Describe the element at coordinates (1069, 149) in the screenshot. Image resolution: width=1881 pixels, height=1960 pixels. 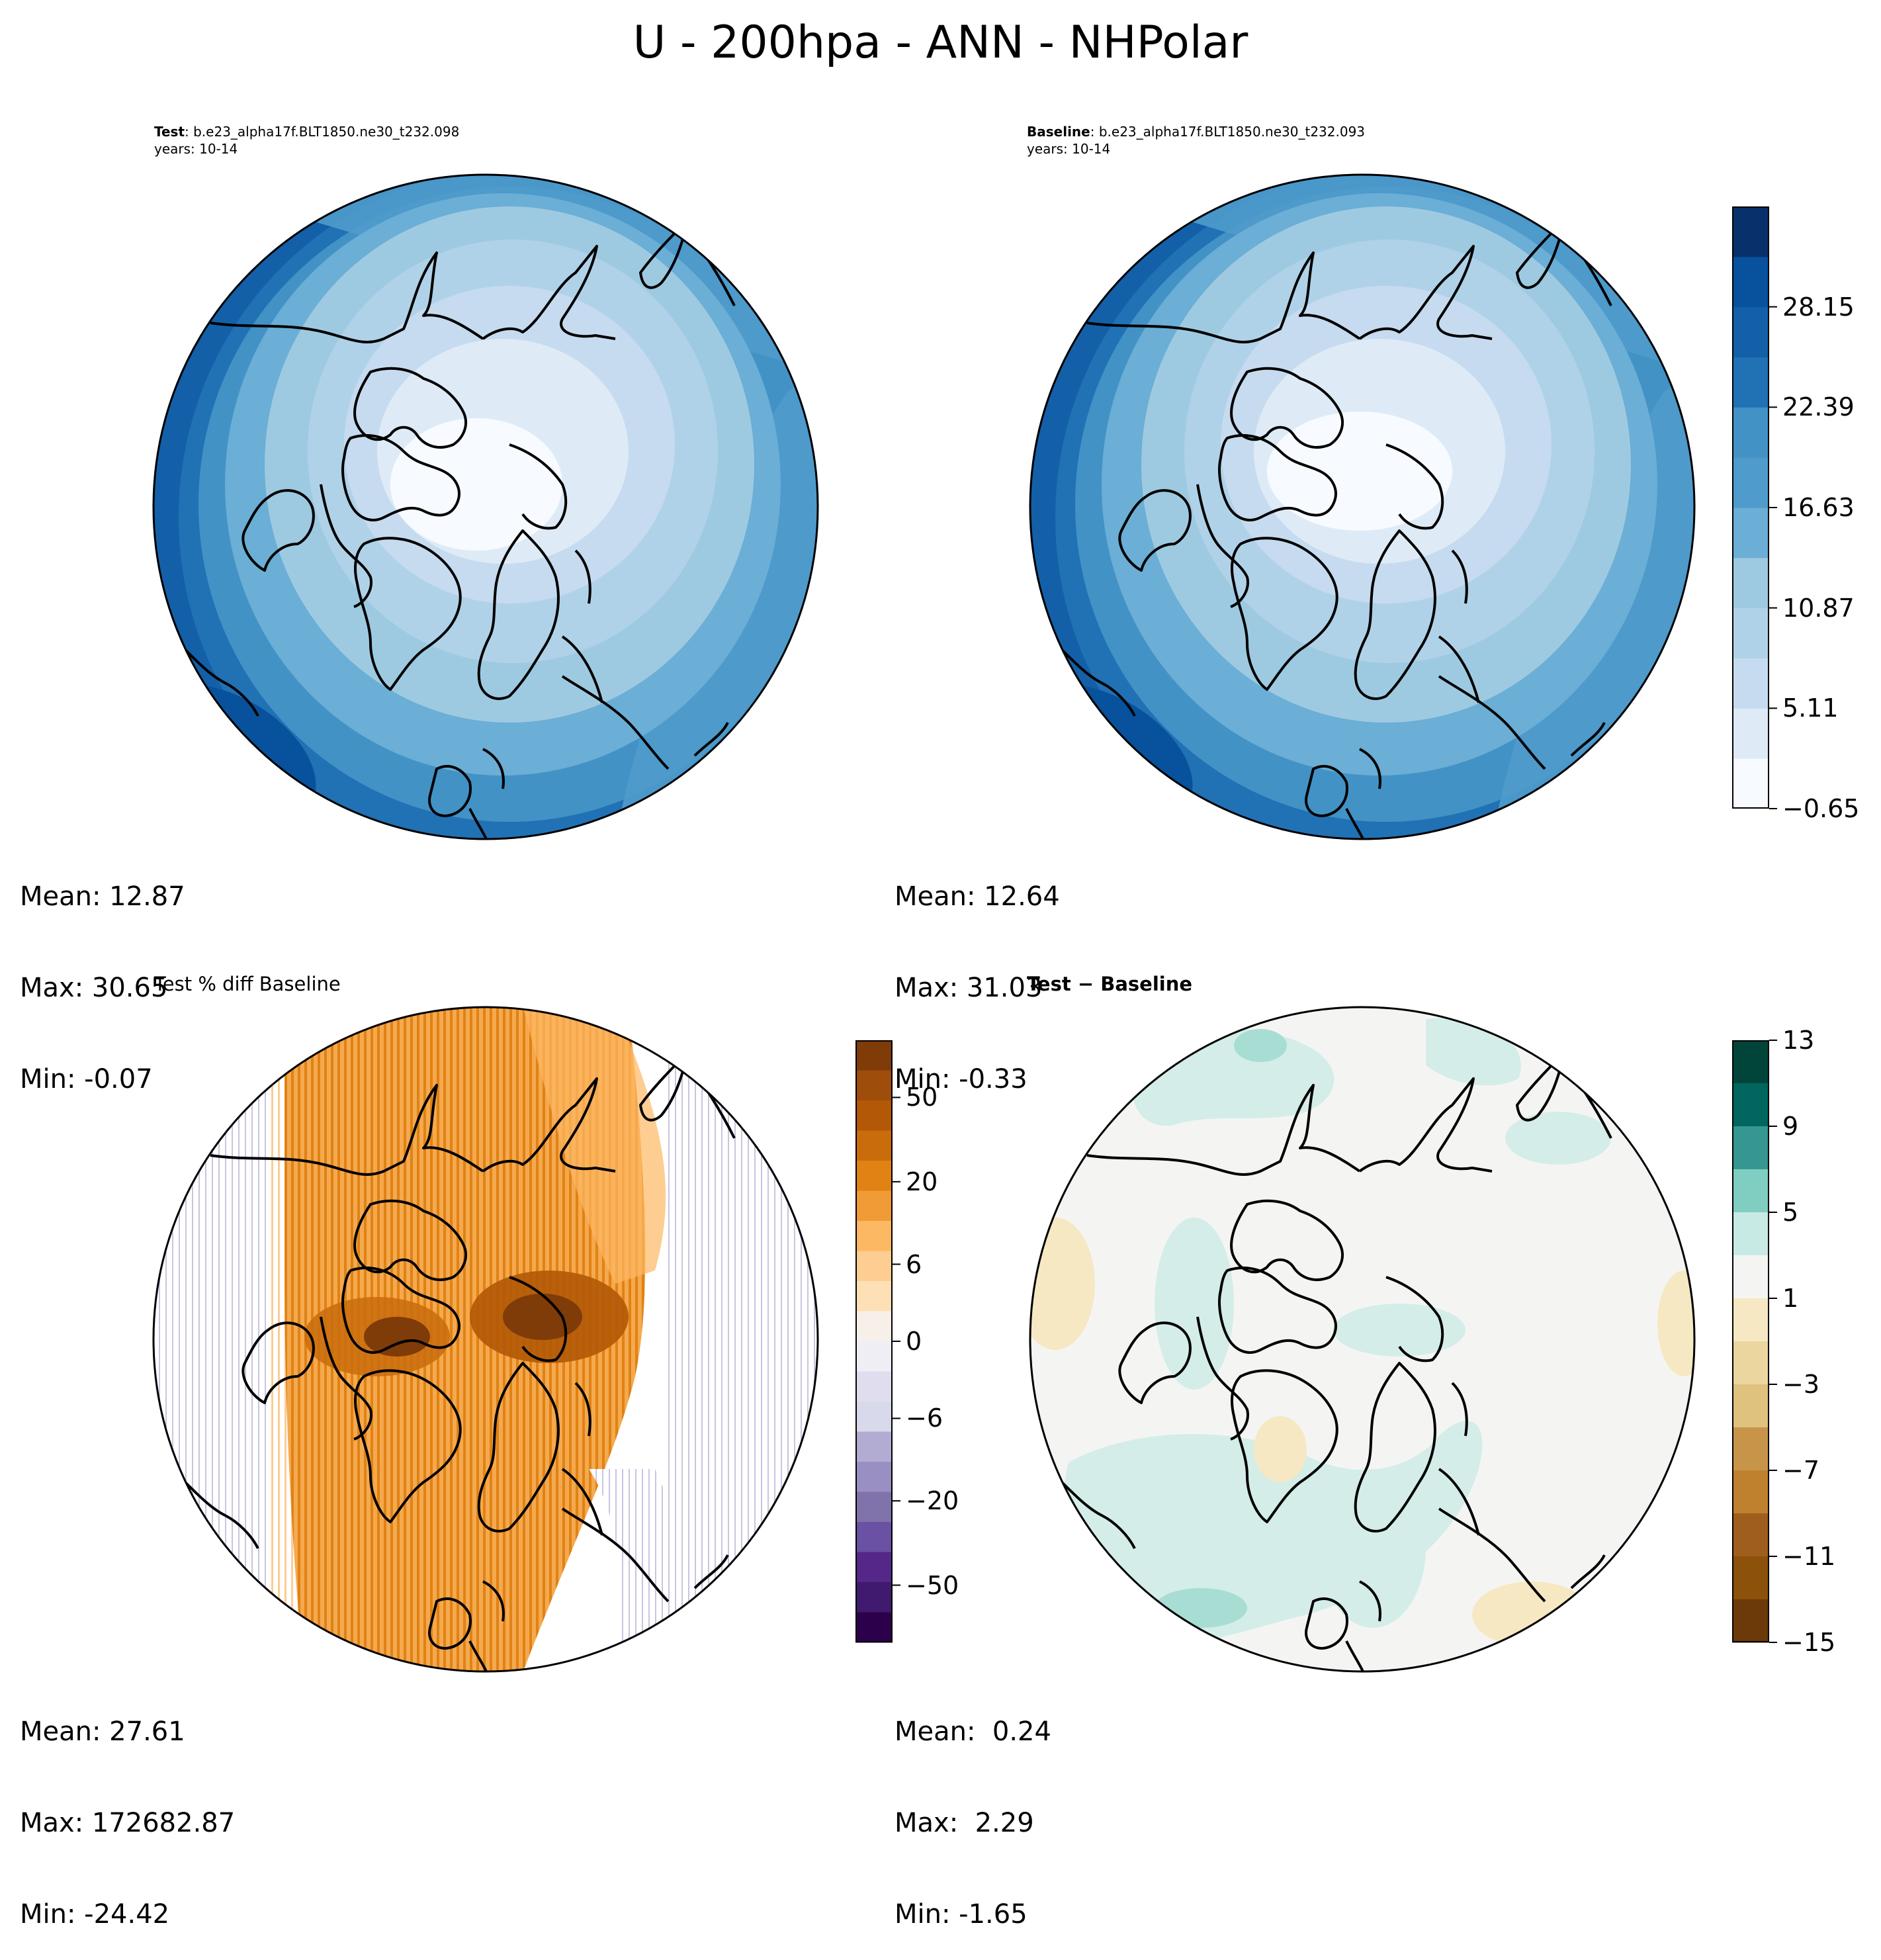
I see `baseline-years: years: 10-14` at that location.